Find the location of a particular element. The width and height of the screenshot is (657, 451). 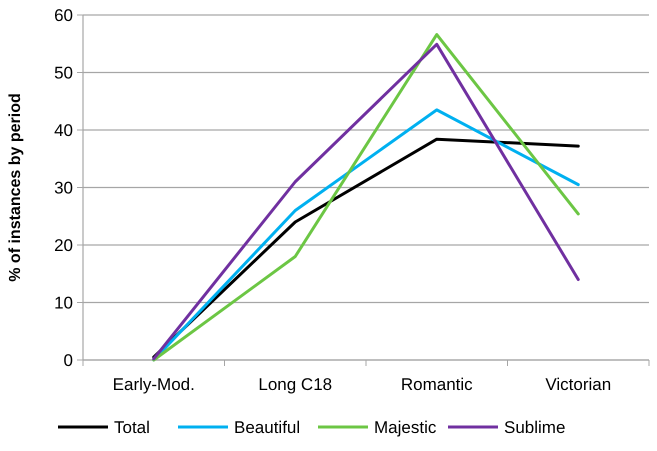

y-tick-label: 10 is located at coordinates (63, 302).